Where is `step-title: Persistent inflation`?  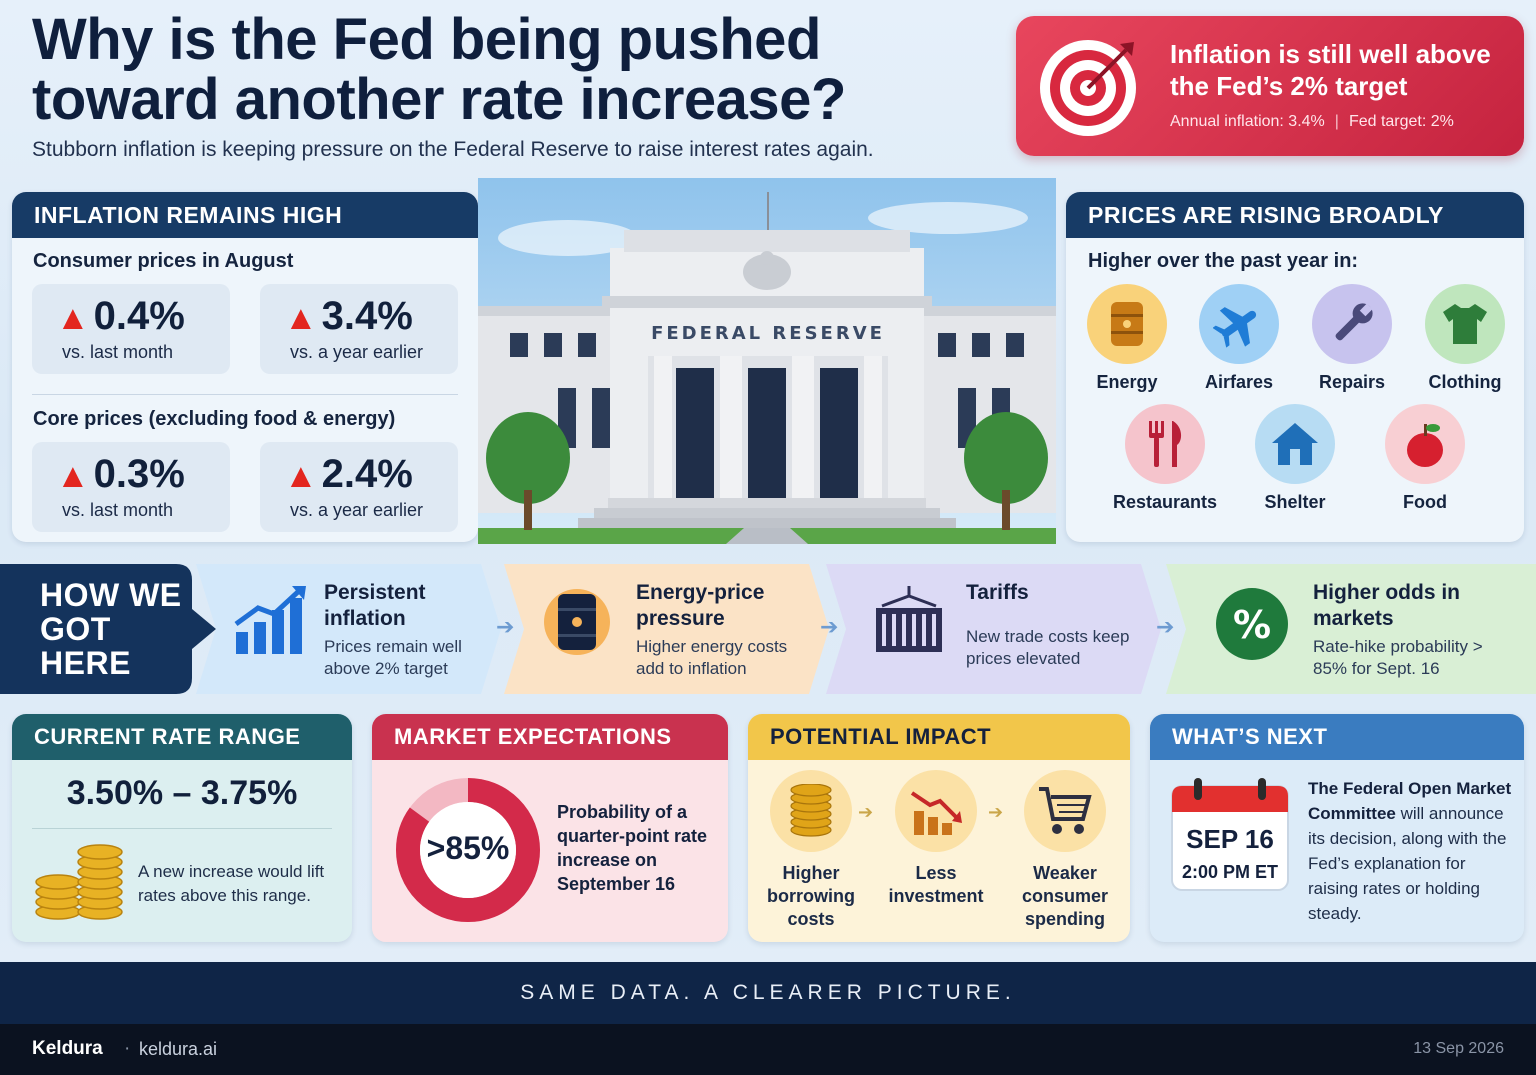 step-title: Persistent inflation is located at coordinates (375, 605).